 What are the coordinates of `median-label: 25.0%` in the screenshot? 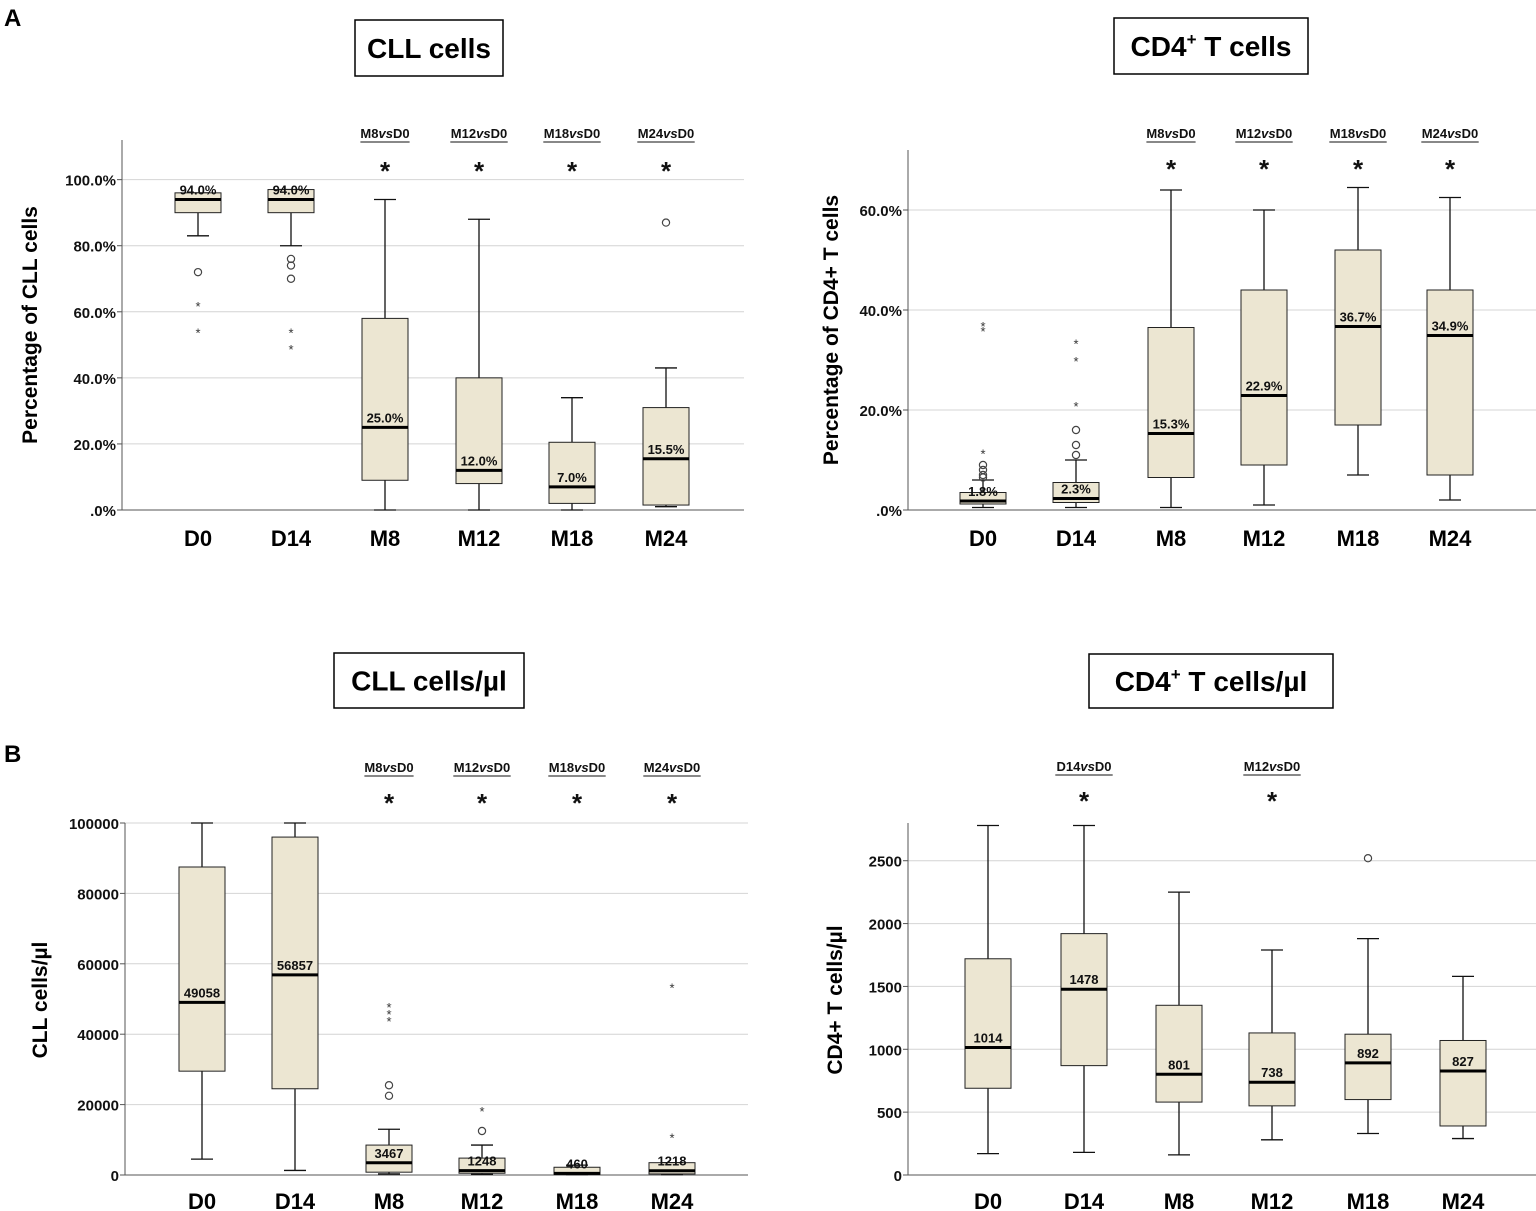 It's located at (385, 417).